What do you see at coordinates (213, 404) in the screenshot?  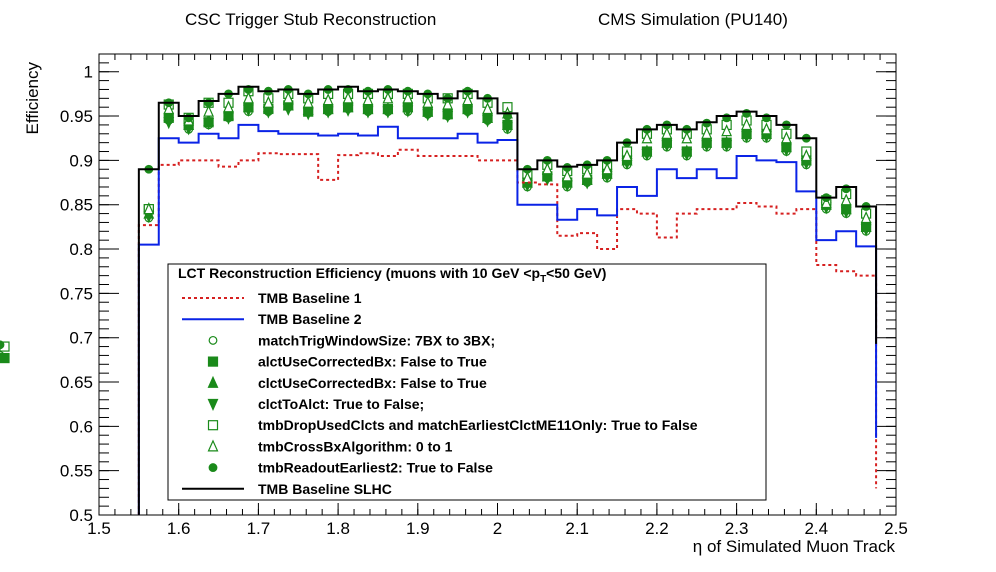 I see `legend-marker-clcttoalct-true-to-false` at bounding box center [213, 404].